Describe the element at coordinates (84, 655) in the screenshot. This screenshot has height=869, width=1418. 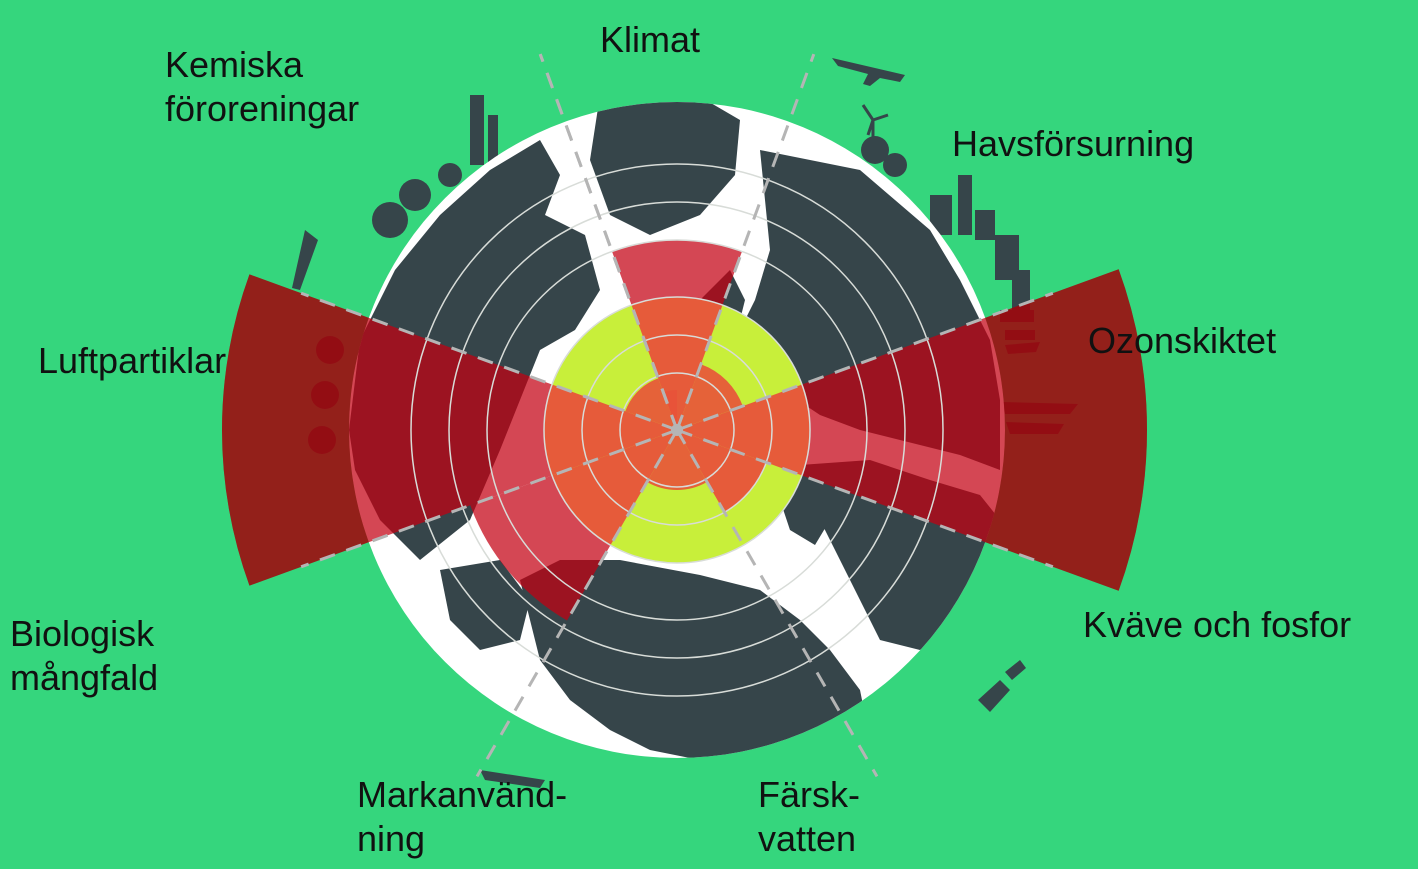
I see `label-biologisk-mangfald: Biologisk mångfald` at that location.